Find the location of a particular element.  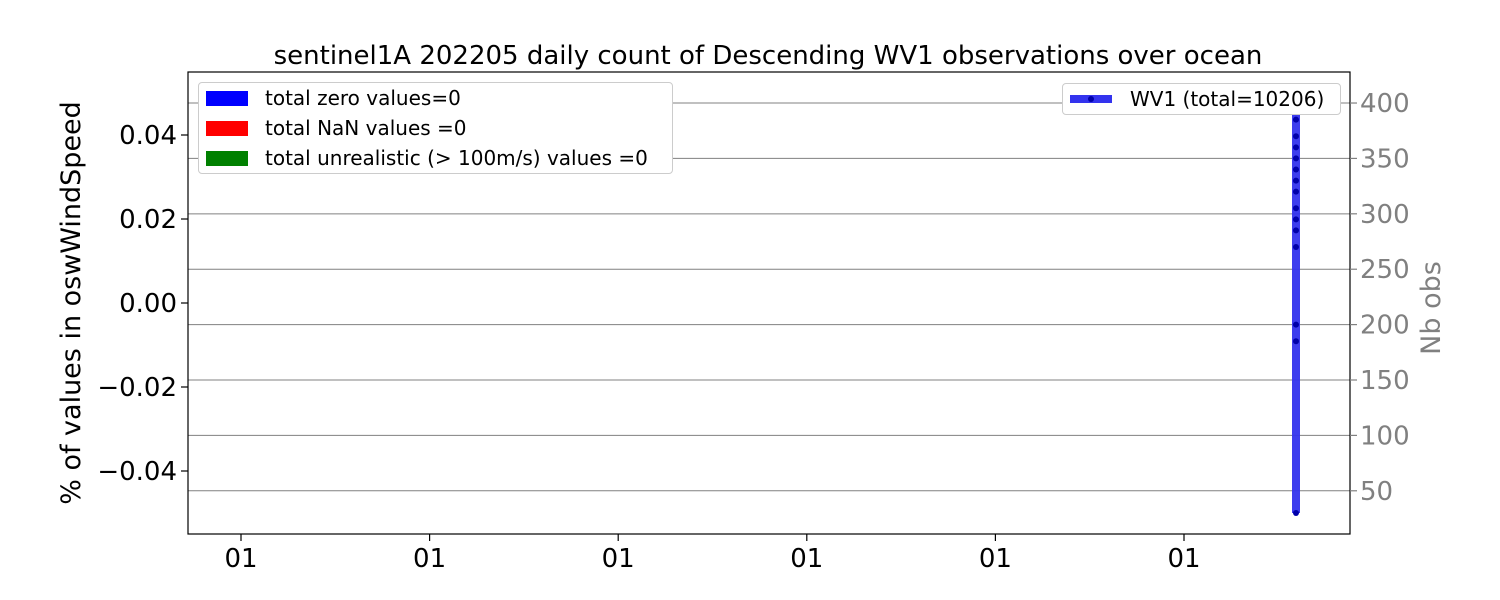

blue-swatch-icon is located at coordinates (227, 98).